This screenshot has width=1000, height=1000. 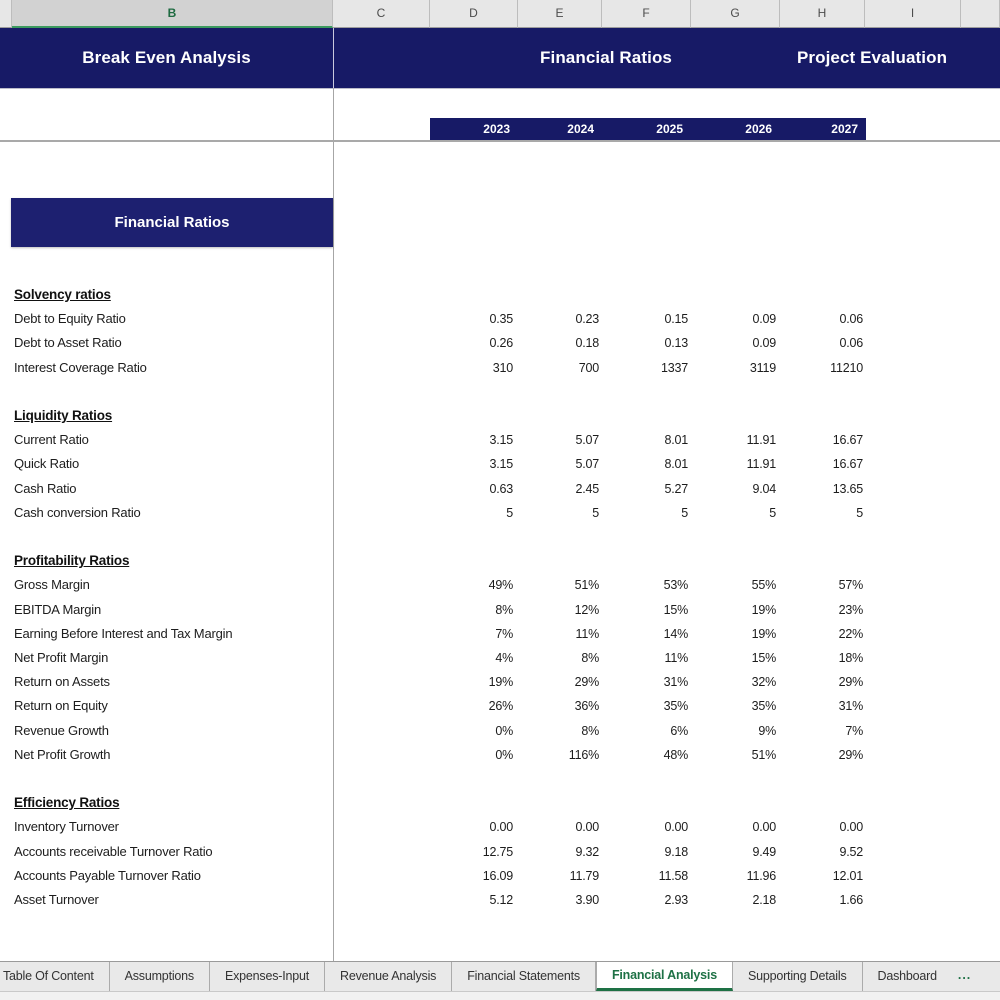 I want to click on row-label: Debt to Asset Ratio, so click(x=68, y=343).